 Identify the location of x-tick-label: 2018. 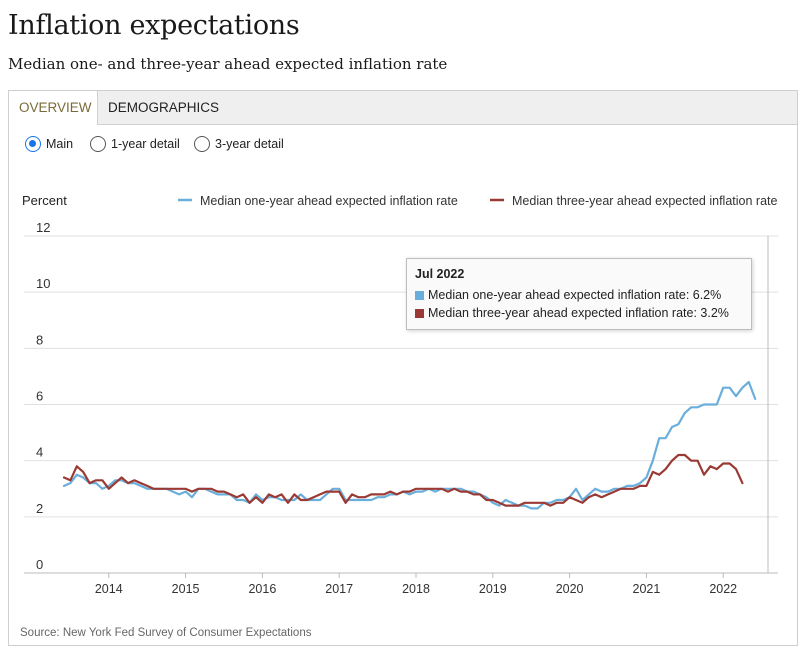
(416, 589).